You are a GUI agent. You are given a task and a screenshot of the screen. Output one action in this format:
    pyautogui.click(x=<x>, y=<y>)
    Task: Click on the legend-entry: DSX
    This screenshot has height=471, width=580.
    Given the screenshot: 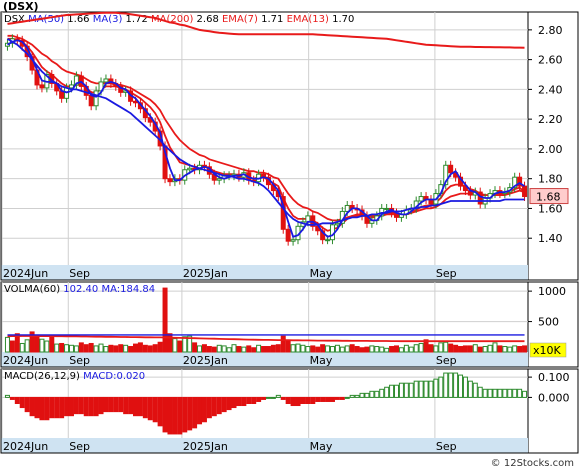 What is the action you would take?
    pyautogui.click(x=14, y=19)
    